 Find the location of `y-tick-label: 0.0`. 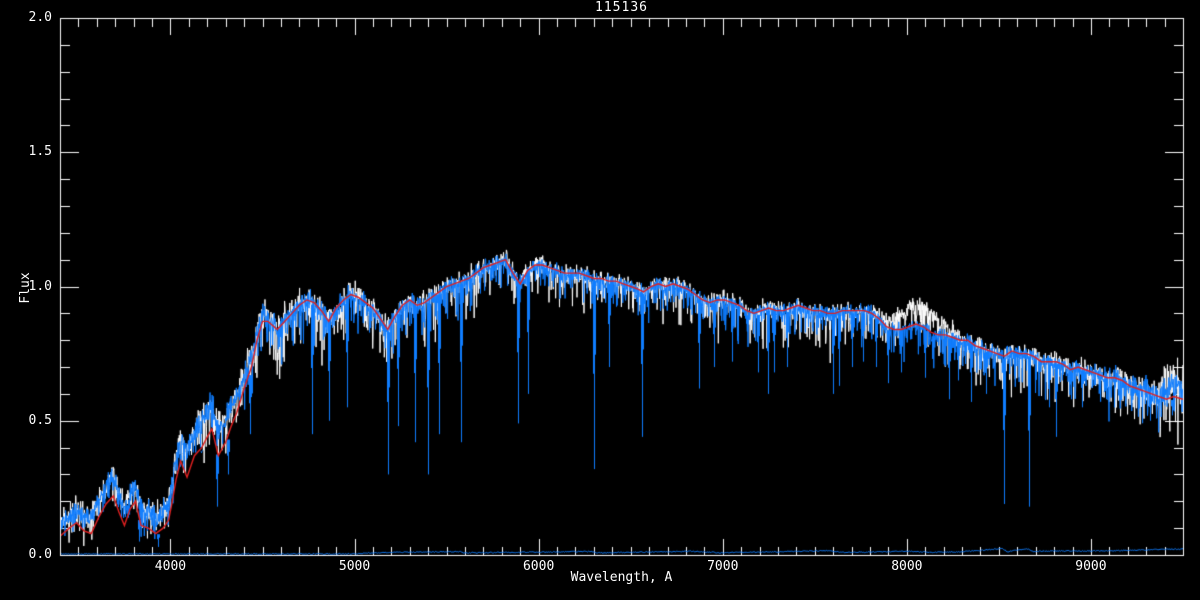

y-tick-label: 0.0 is located at coordinates (40, 554).